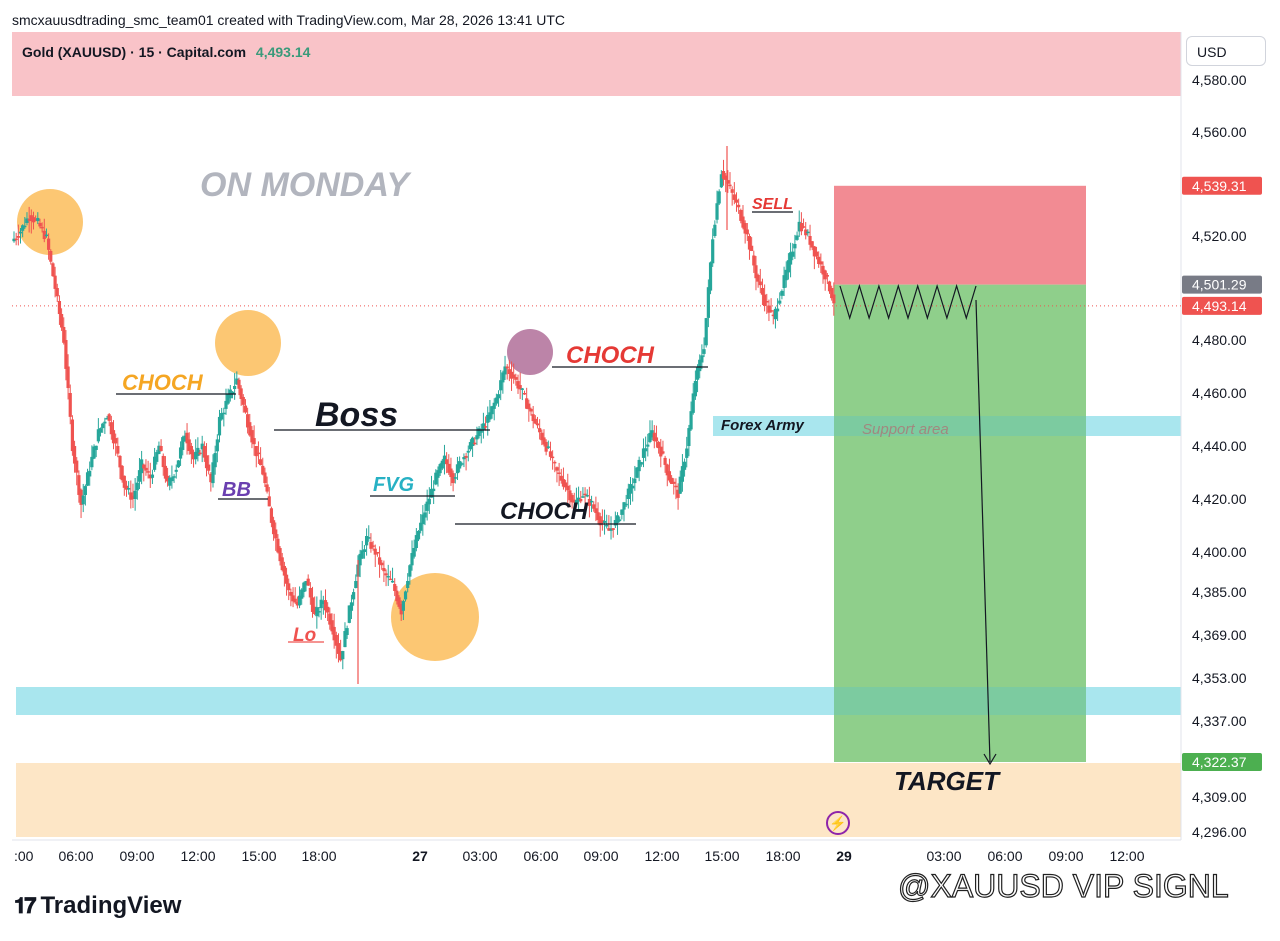 The image size is (1280, 941). I want to click on target-arrow-line, so click(983, 531).